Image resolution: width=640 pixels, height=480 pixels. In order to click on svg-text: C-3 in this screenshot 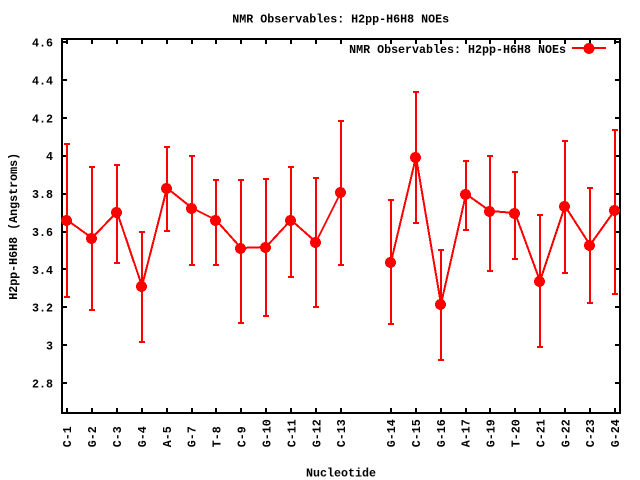, I will do `click(118, 436)`.